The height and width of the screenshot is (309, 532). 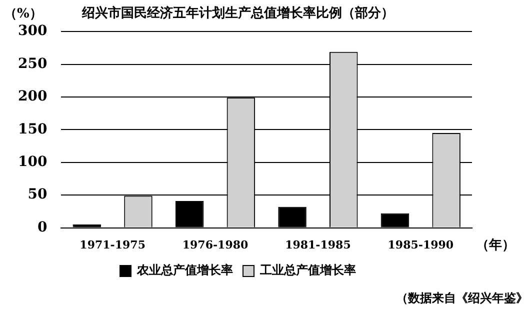 What do you see at coordinates (38, 194) in the screenshot?
I see `y-tick-label: 50` at bounding box center [38, 194].